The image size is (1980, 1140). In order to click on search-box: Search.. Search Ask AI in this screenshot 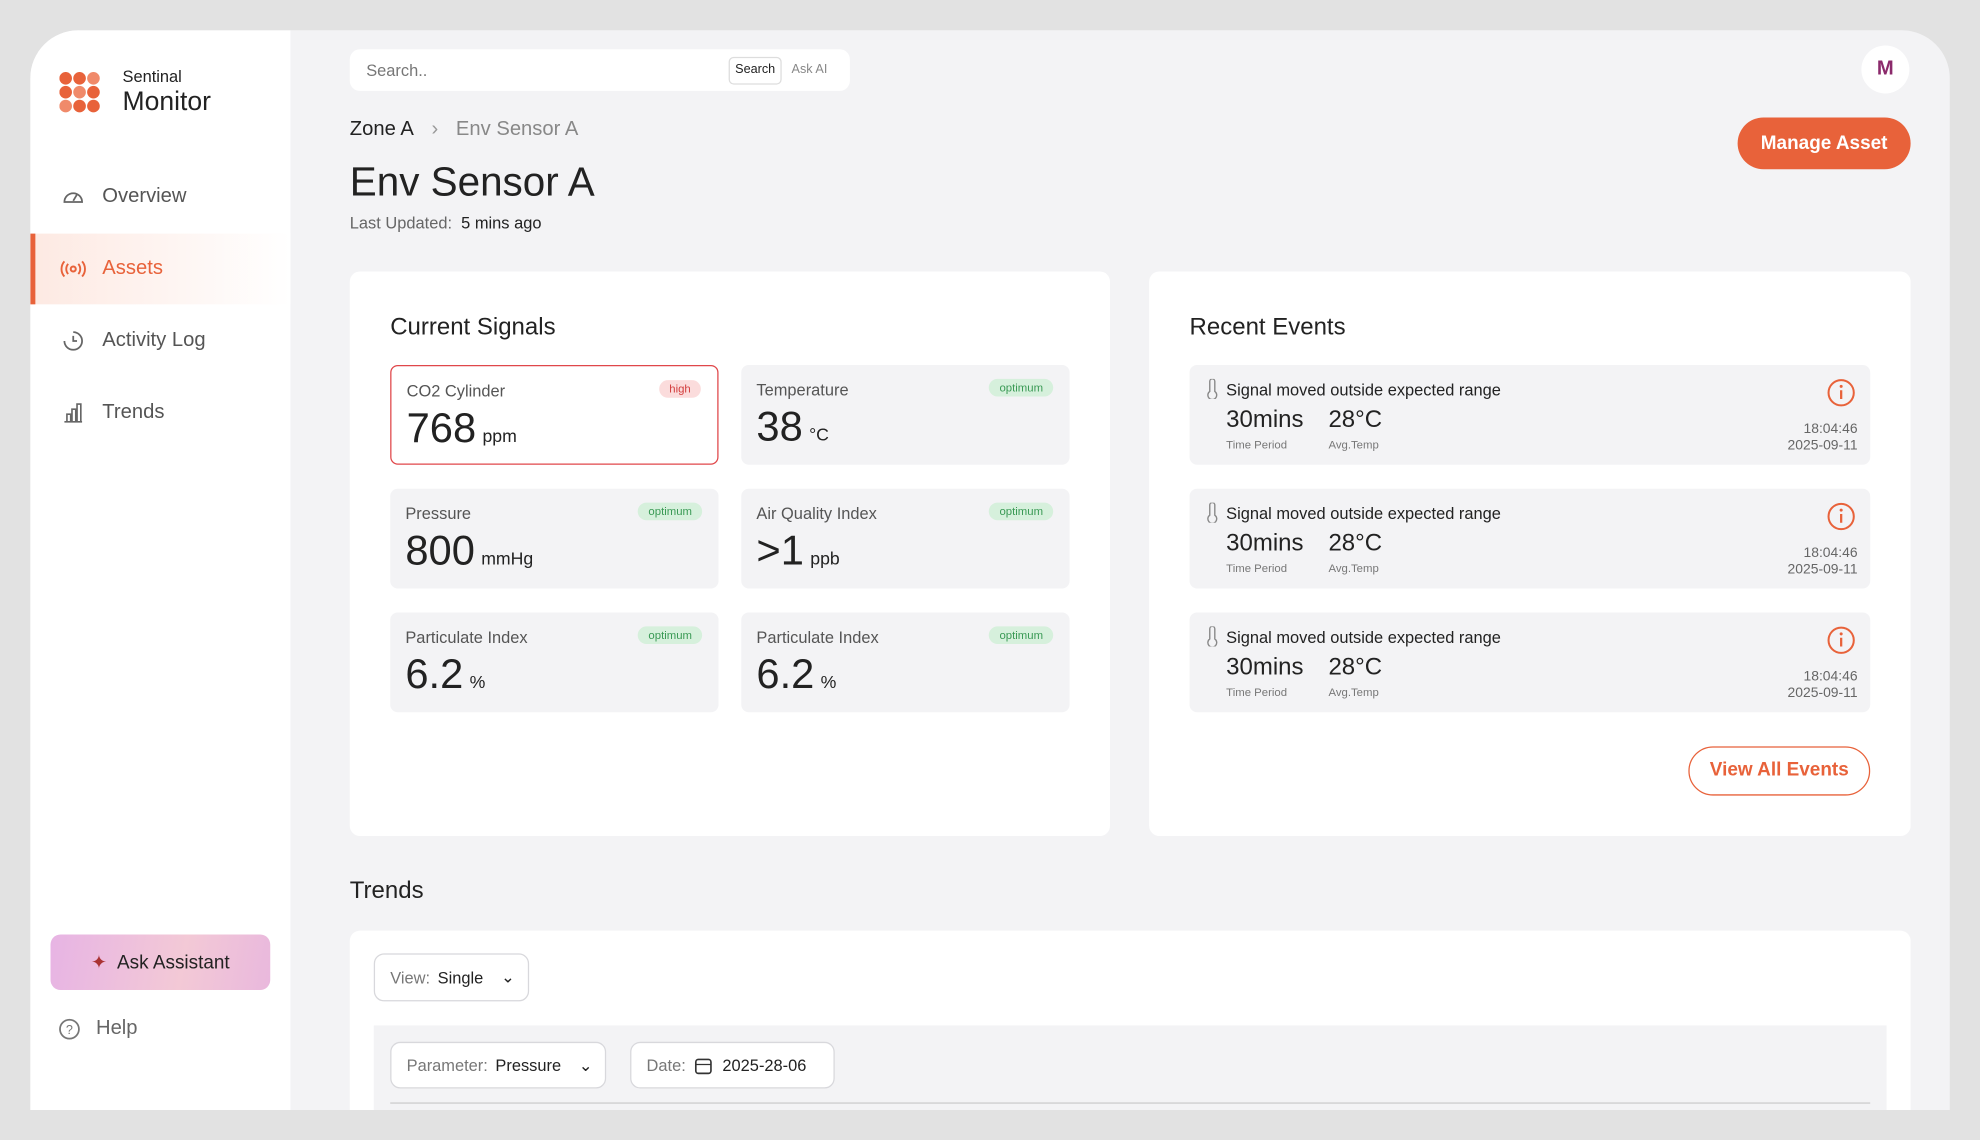, I will do `click(599, 70)`.